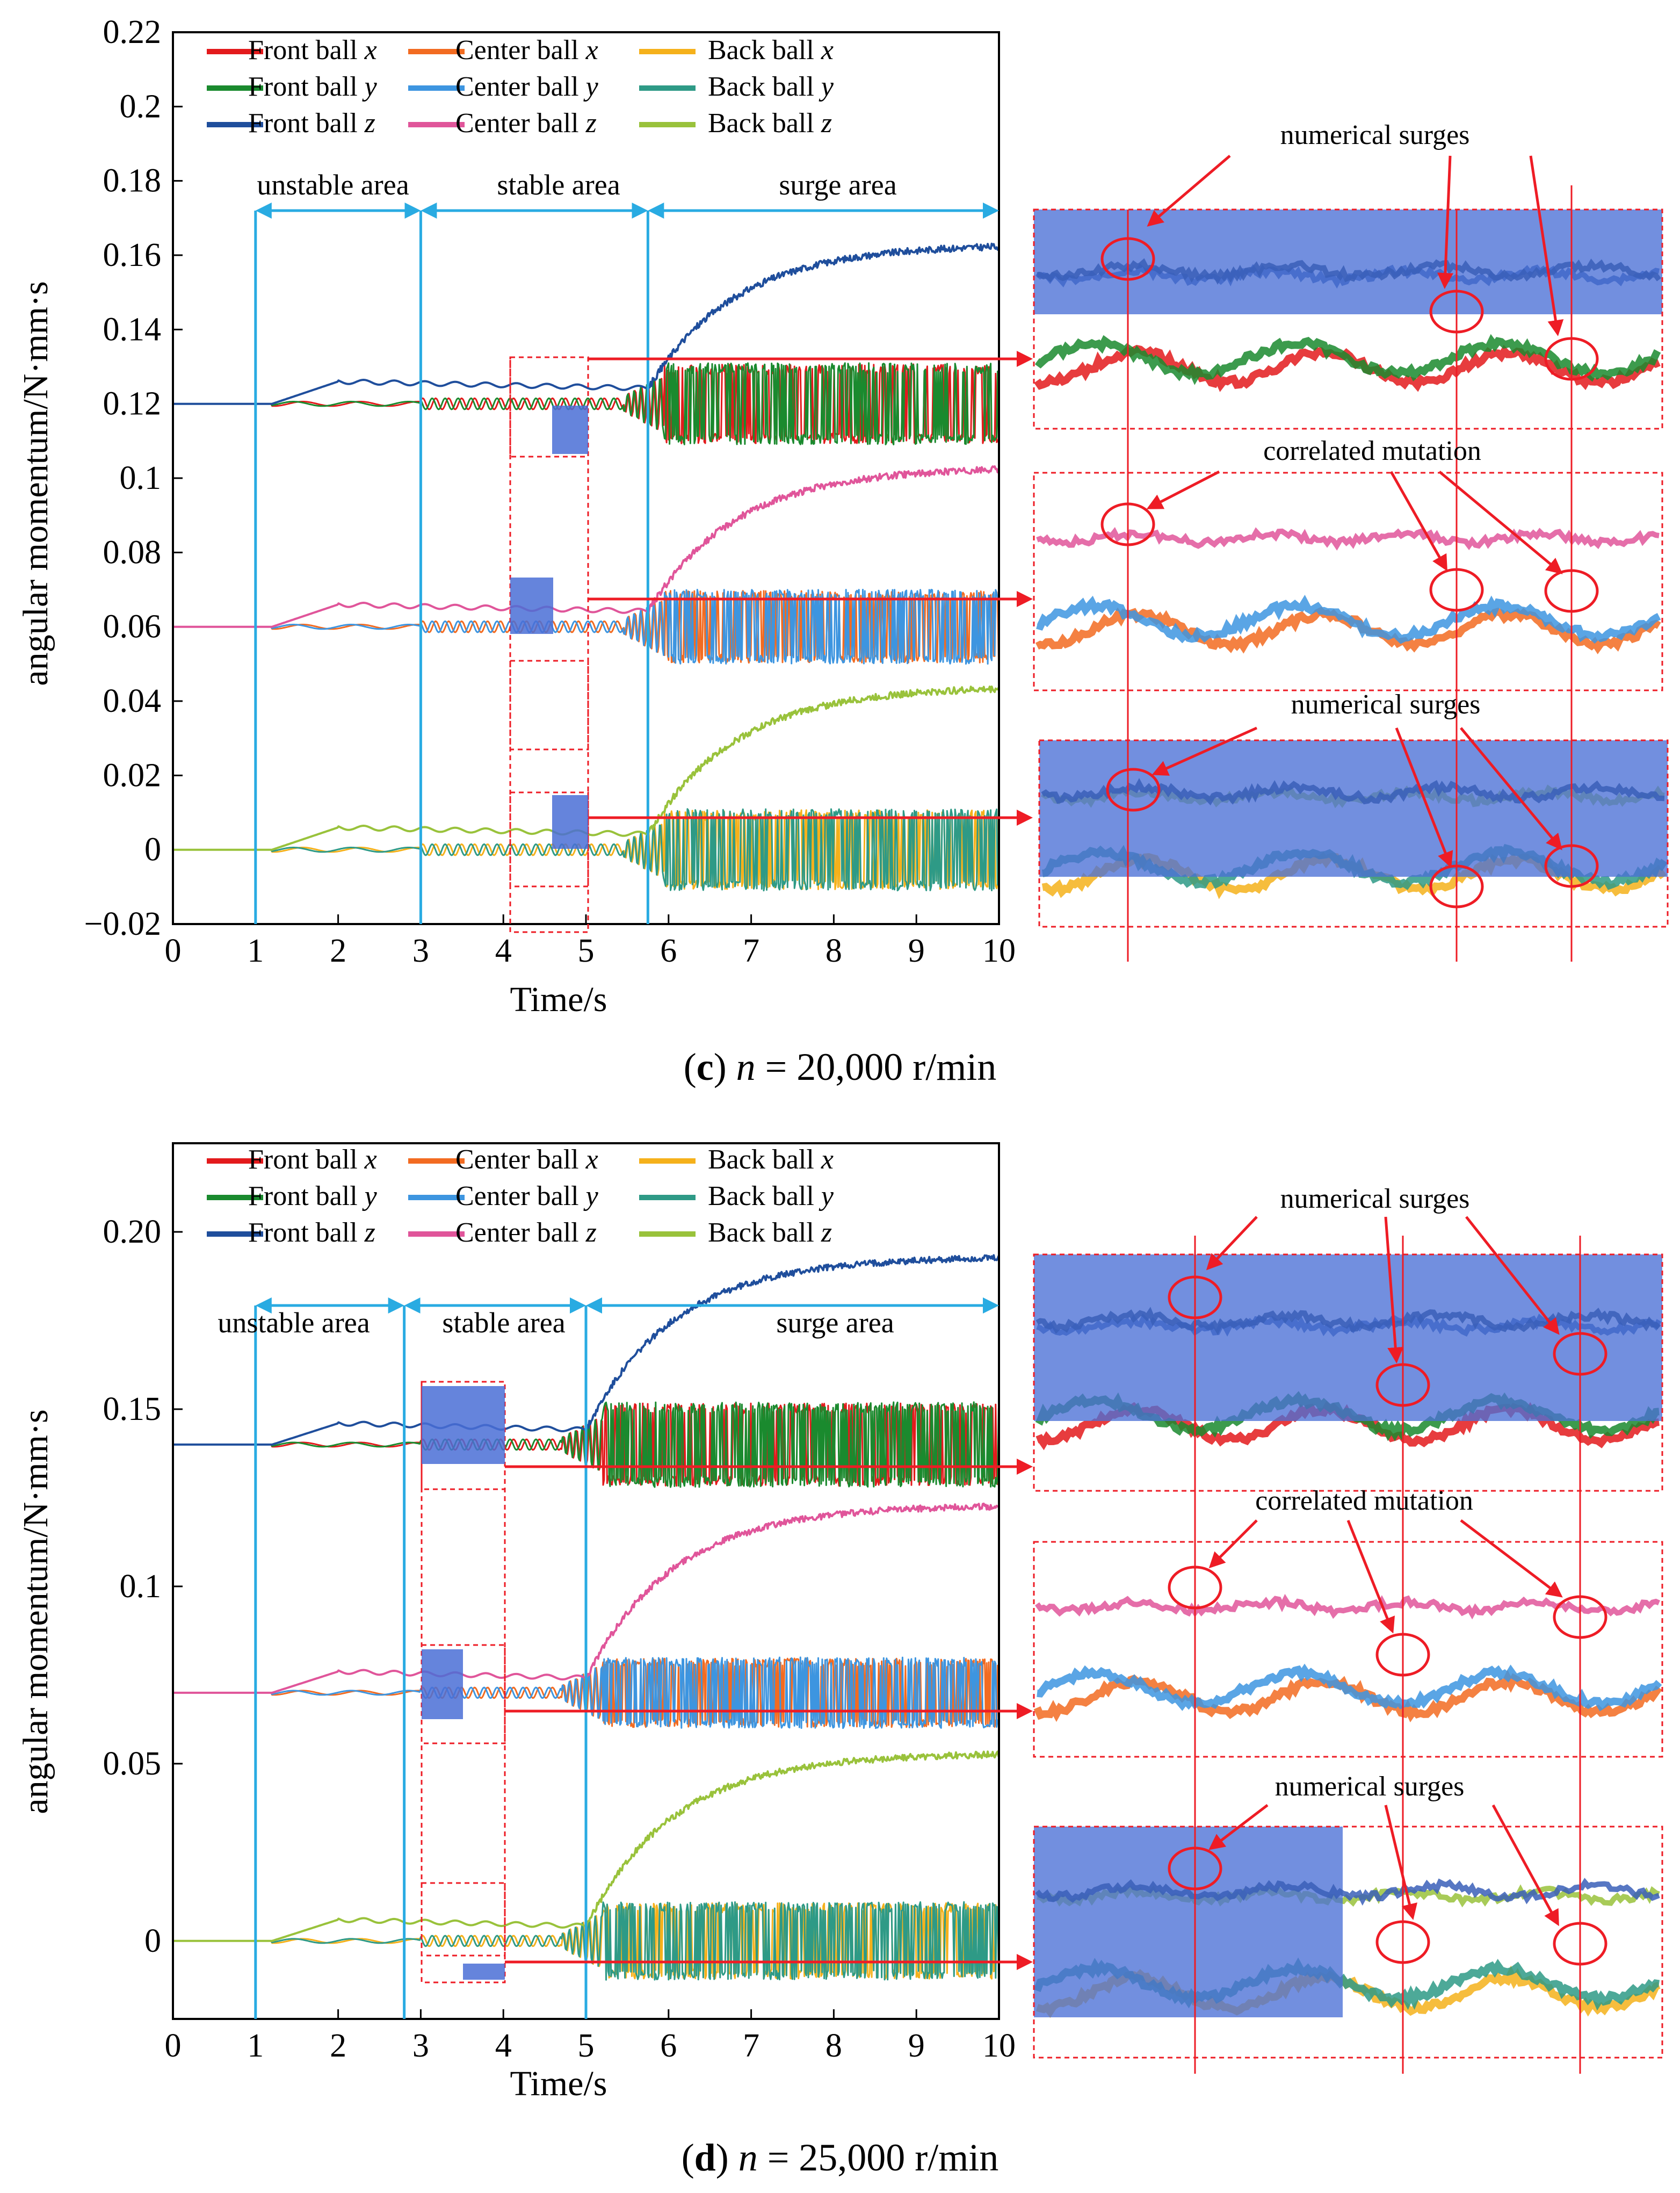 This screenshot has width=1680, height=2193. I want to click on legend-entry: Center ball y, so click(527, 1196).